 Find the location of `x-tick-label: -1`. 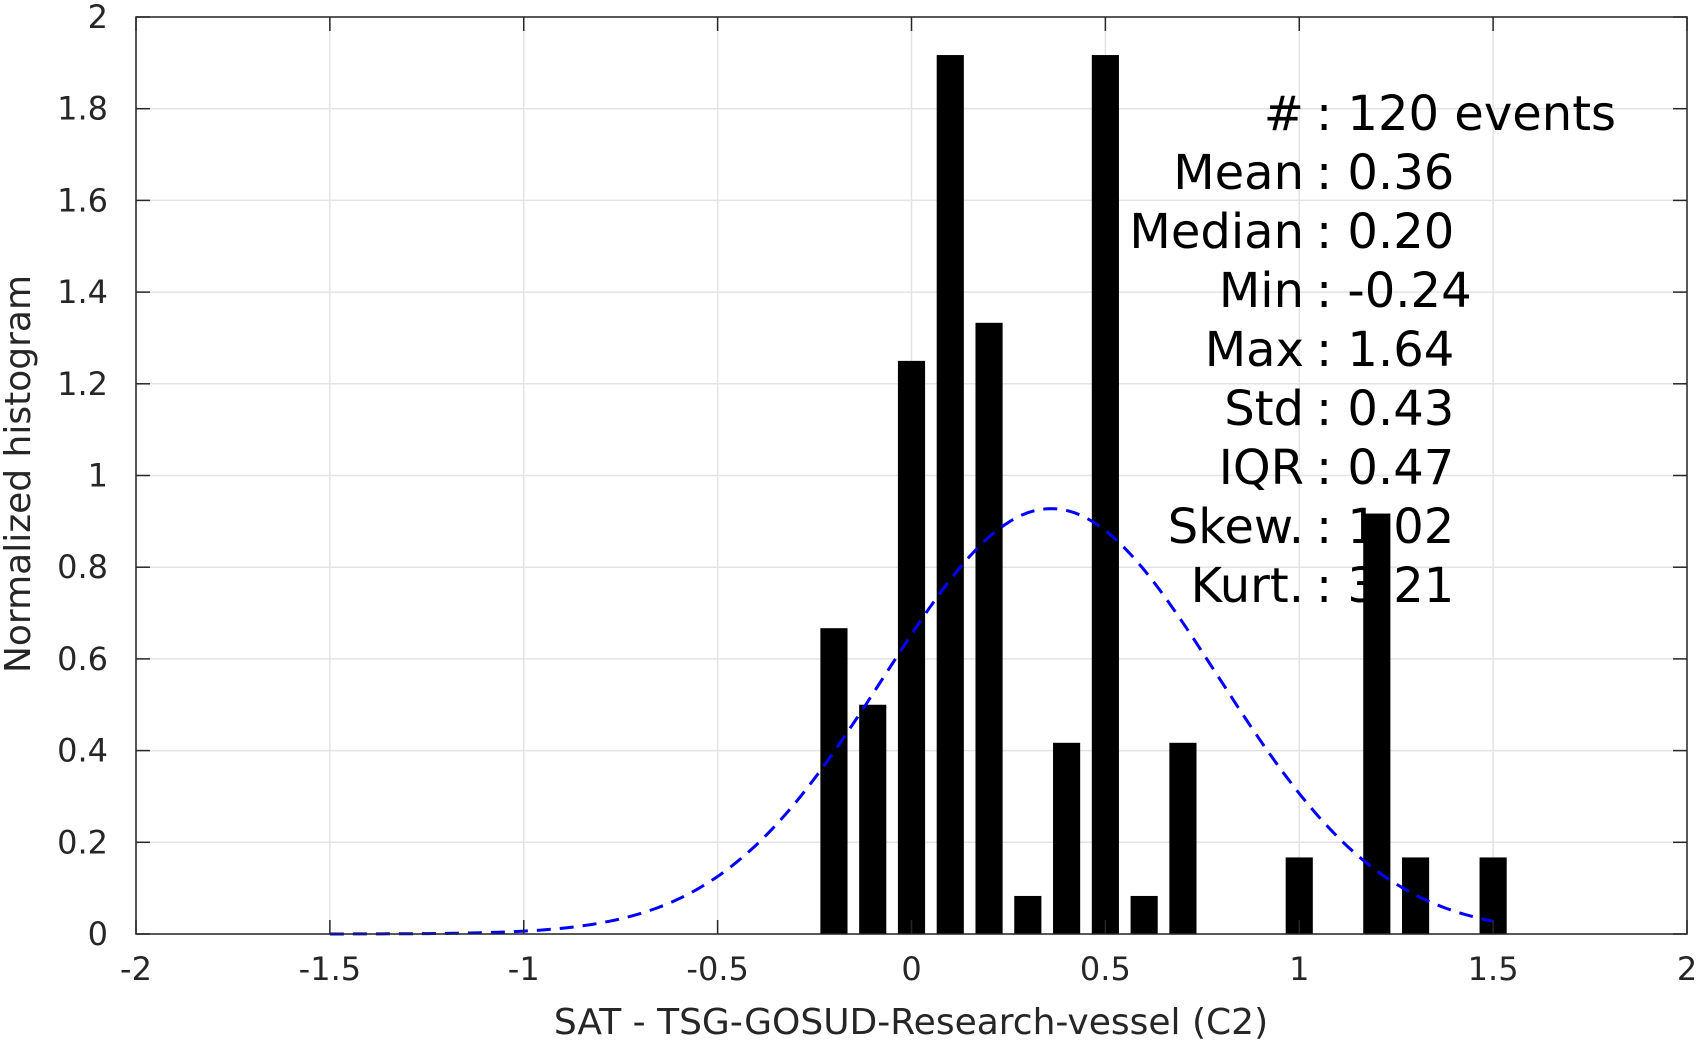

x-tick-label: -1 is located at coordinates (524, 969).